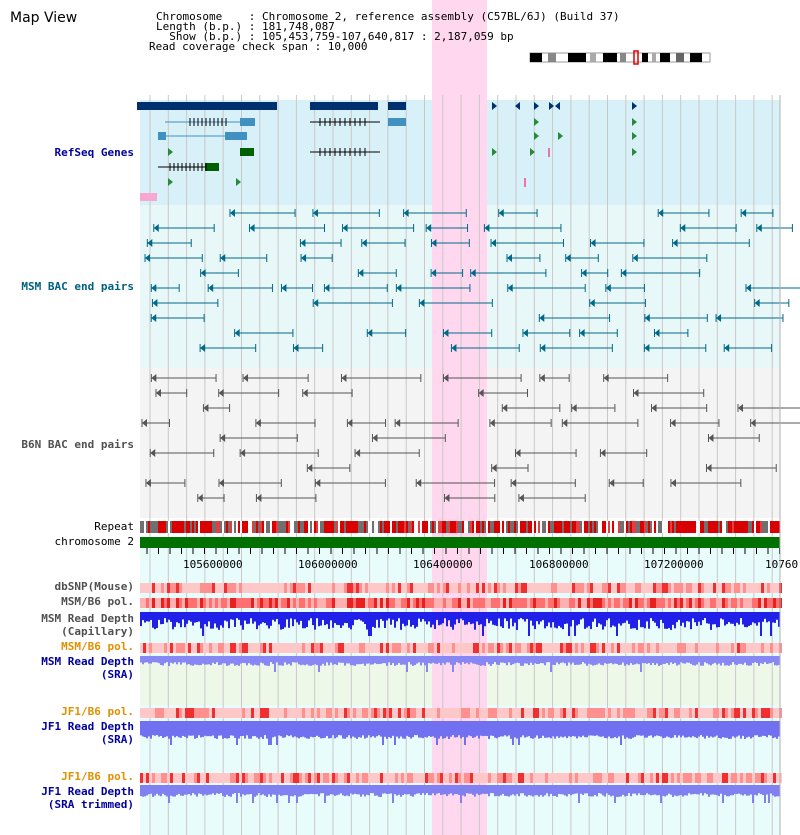 This screenshot has height=835, width=800. I want to click on repeat-label: Repeat, so click(114, 526).